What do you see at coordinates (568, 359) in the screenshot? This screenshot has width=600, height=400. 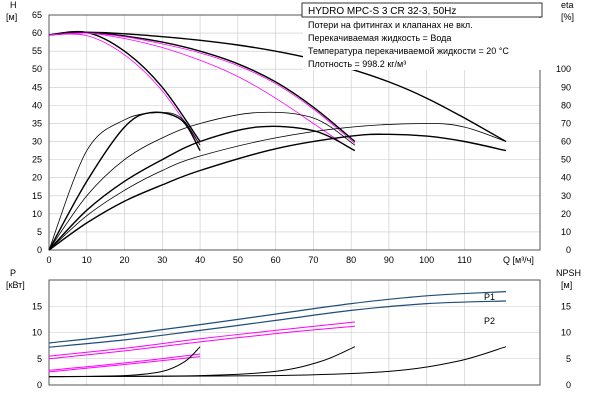 I see `npsh-tick-label: 5` at bounding box center [568, 359].